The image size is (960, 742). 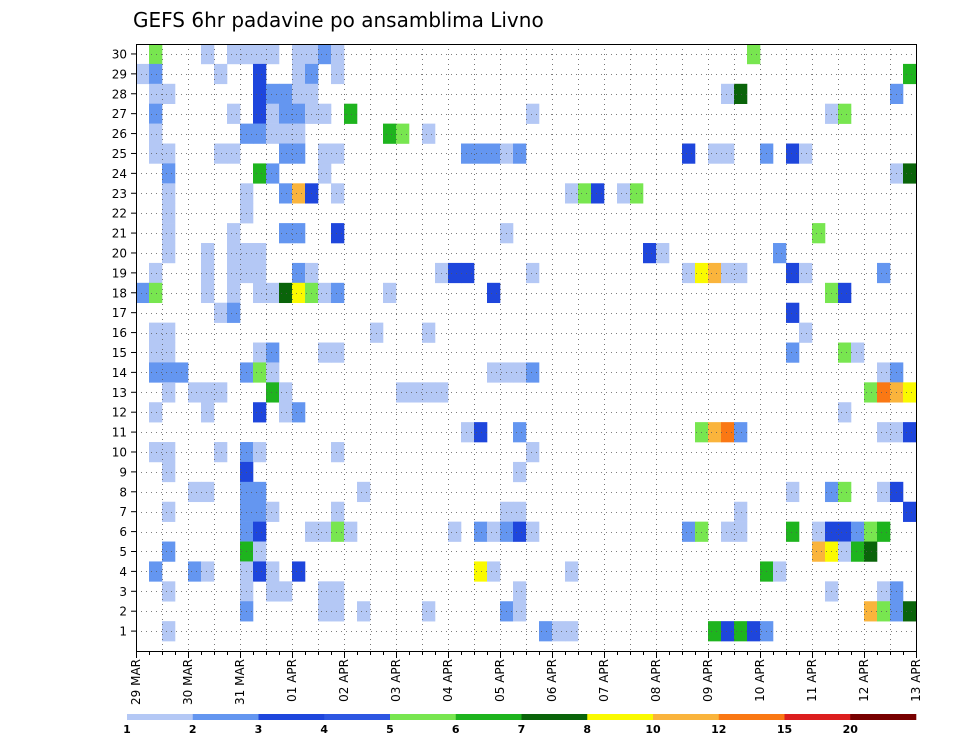 What do you see at coordinates (259, 729) in the screenshot?
I see `legend-label-3: 3` at bounding box center [259, 729].